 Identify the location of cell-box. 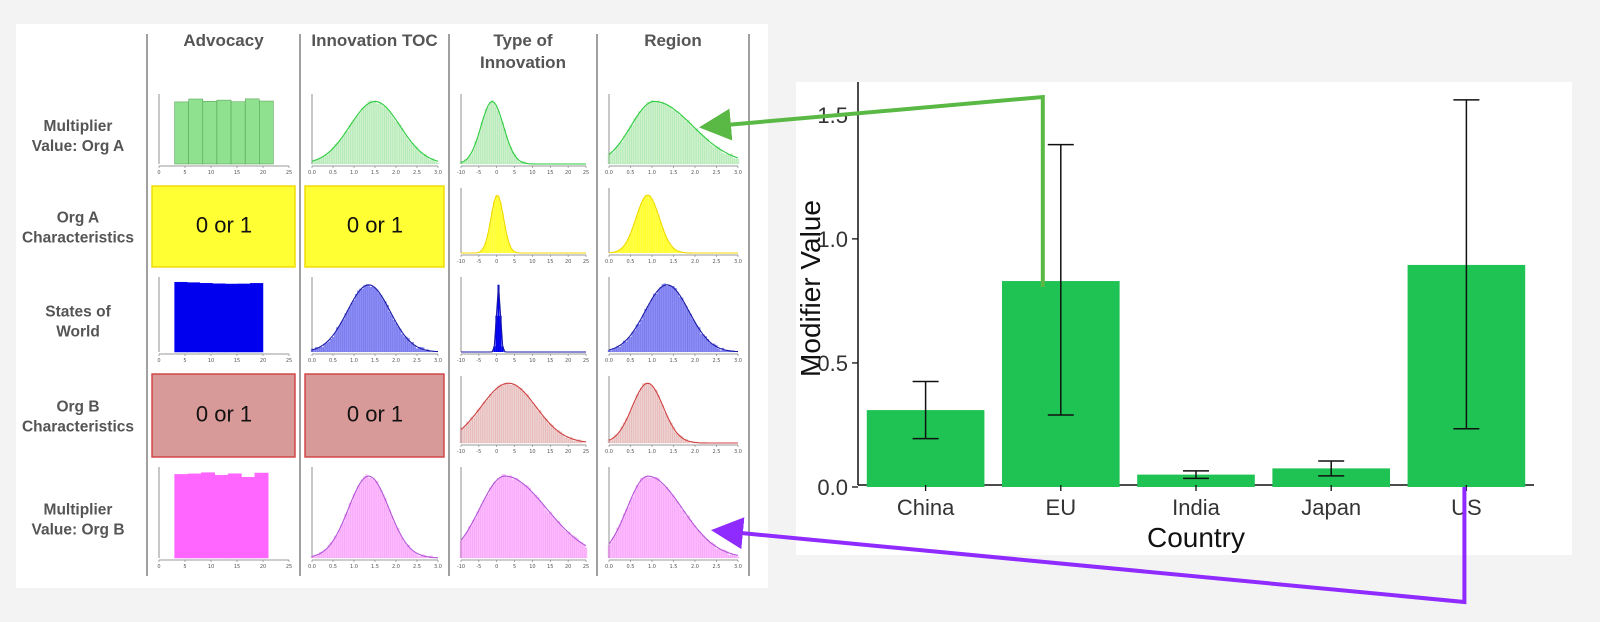
(374, 415).